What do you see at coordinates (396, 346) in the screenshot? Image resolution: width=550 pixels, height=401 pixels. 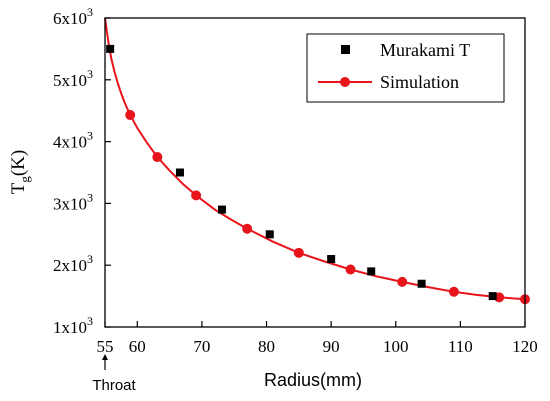 I see `x-tick-label: 100` at bounding box center [396, 346].